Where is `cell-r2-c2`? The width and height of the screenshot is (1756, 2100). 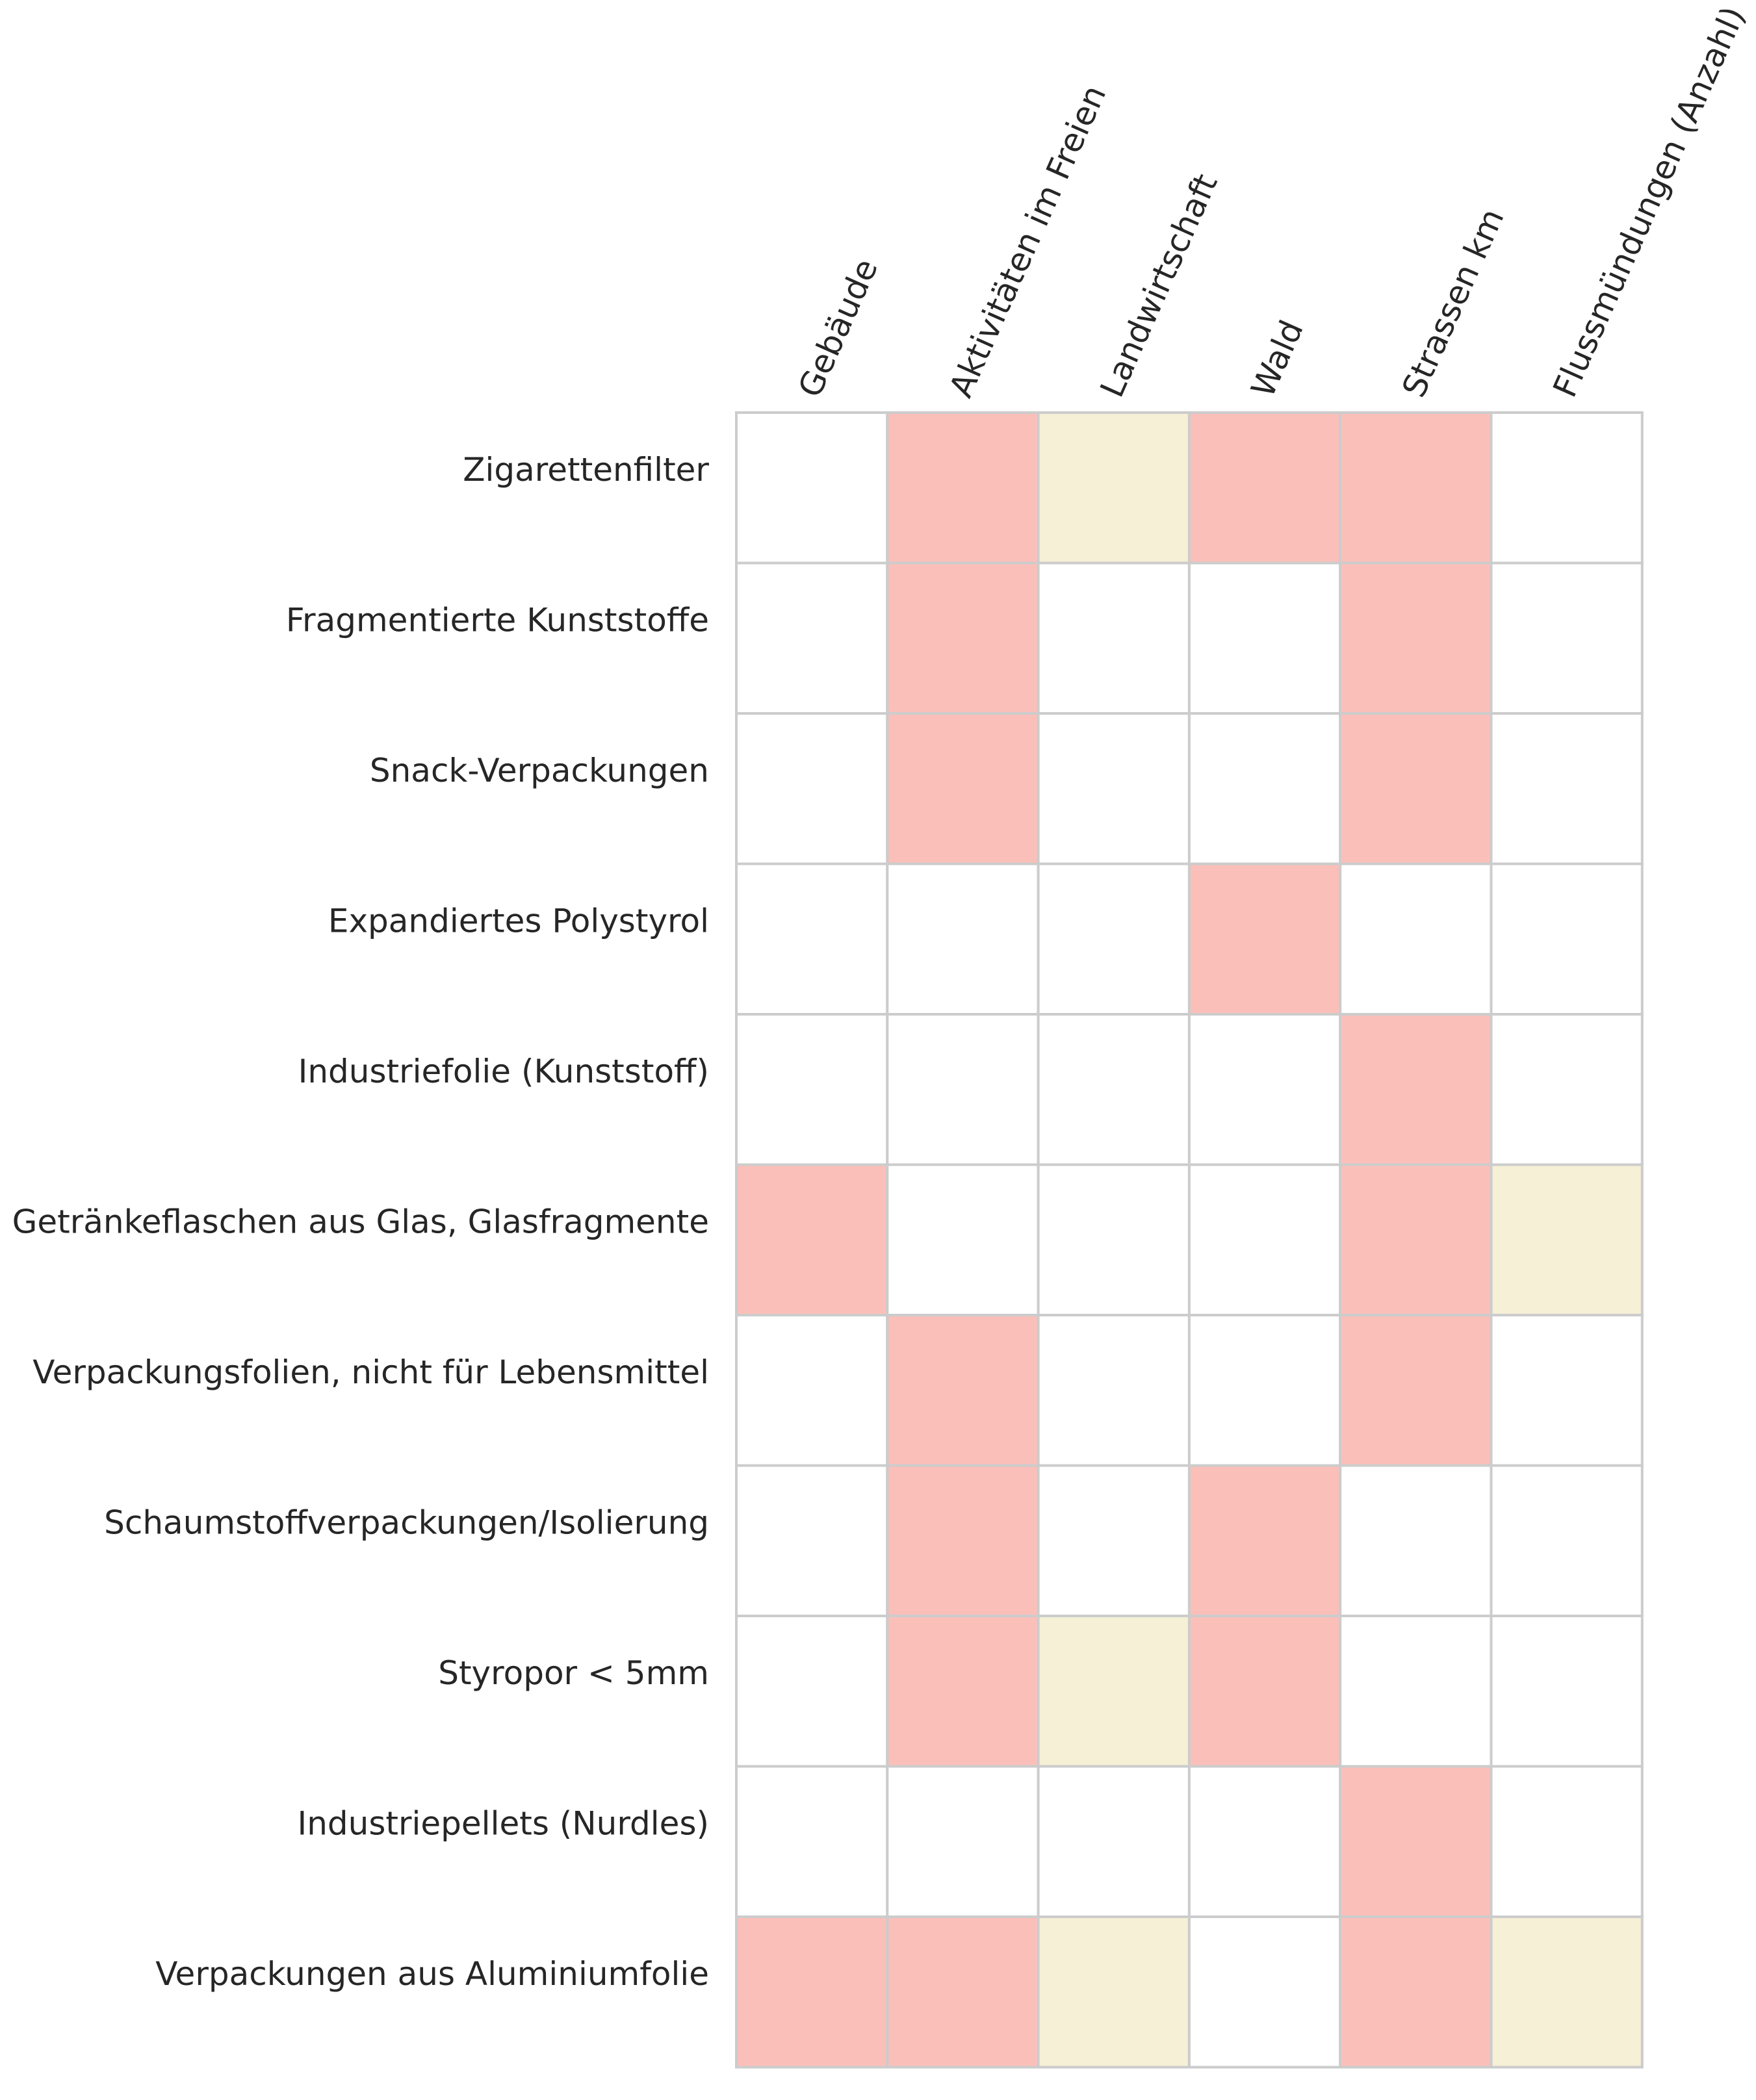
cell-r2-c2 is located at coordinates (963, 638).